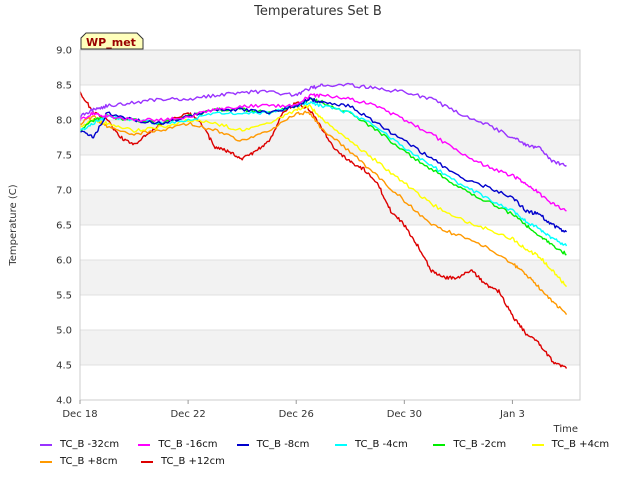 This screenshot has width=640, height=480. I want to click on annotation-label: WP_met, so click(111, 42).